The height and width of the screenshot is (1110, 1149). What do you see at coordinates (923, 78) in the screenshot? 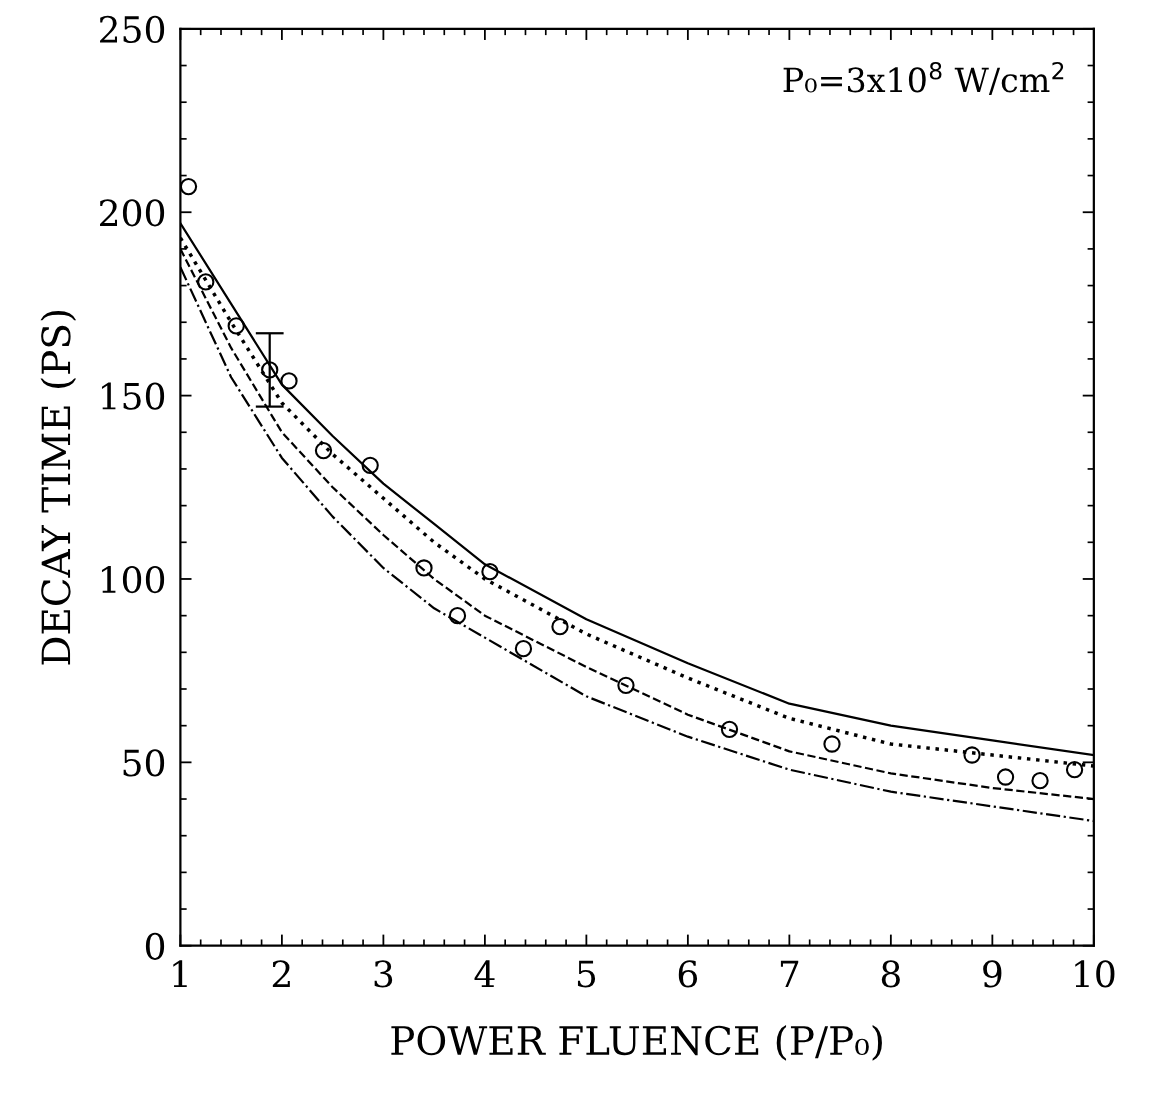
I see `annotation: P₀=3x10$^{8}$ W/cm$^{2}$` at bounding box center [923, 78].